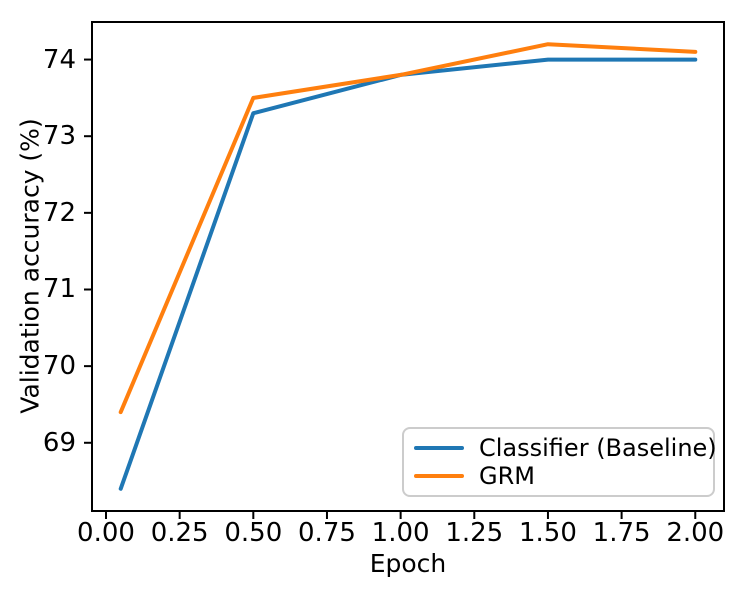 The width and height of the screenshot is (747, 598). I want to click on legend-entry-1: GRM, so click(560, 476).